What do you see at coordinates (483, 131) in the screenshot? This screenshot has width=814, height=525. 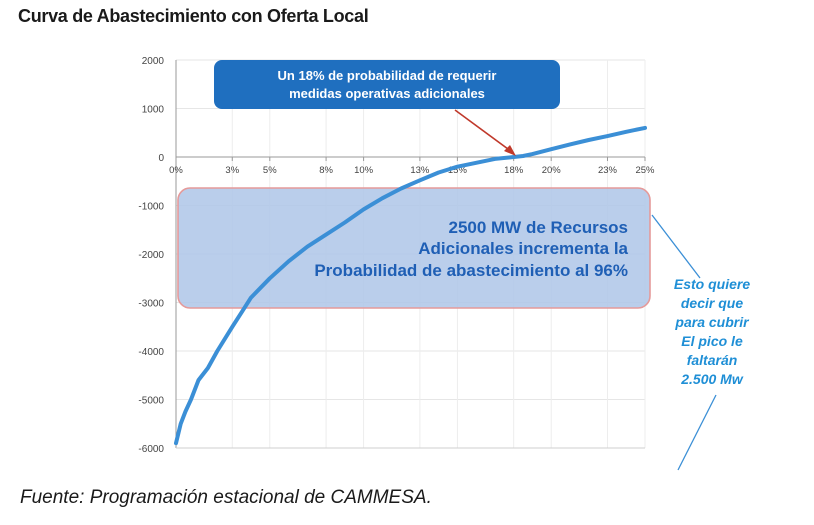 I see `callout-arrow` at bounding box center [483, 131].